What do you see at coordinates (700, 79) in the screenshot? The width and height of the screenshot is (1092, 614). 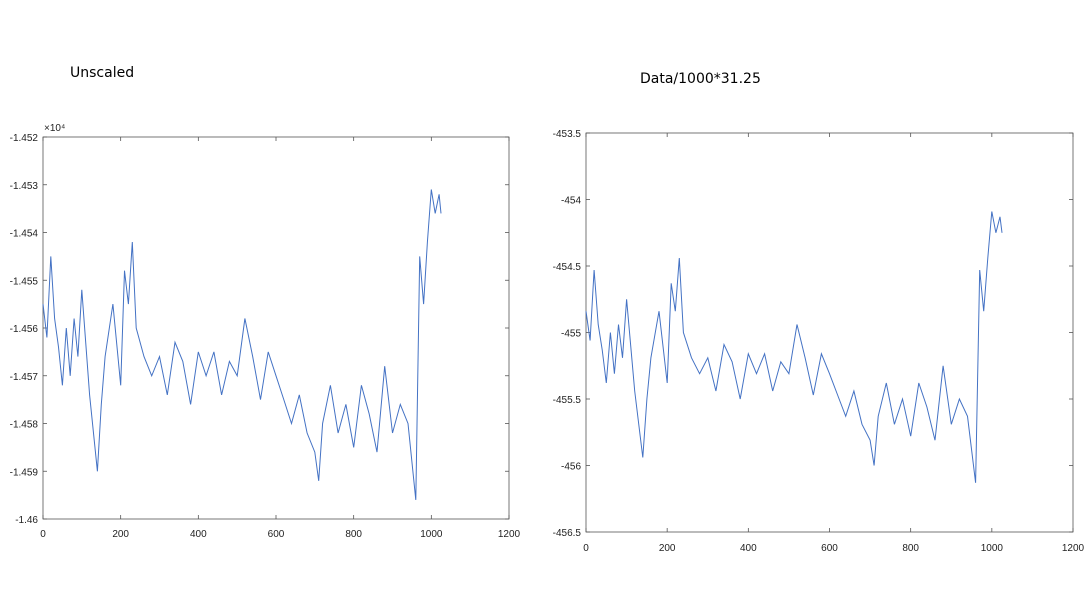 I see `chart-heading-scaled: Data/1000*31.25` at bounding box center [700, 79].